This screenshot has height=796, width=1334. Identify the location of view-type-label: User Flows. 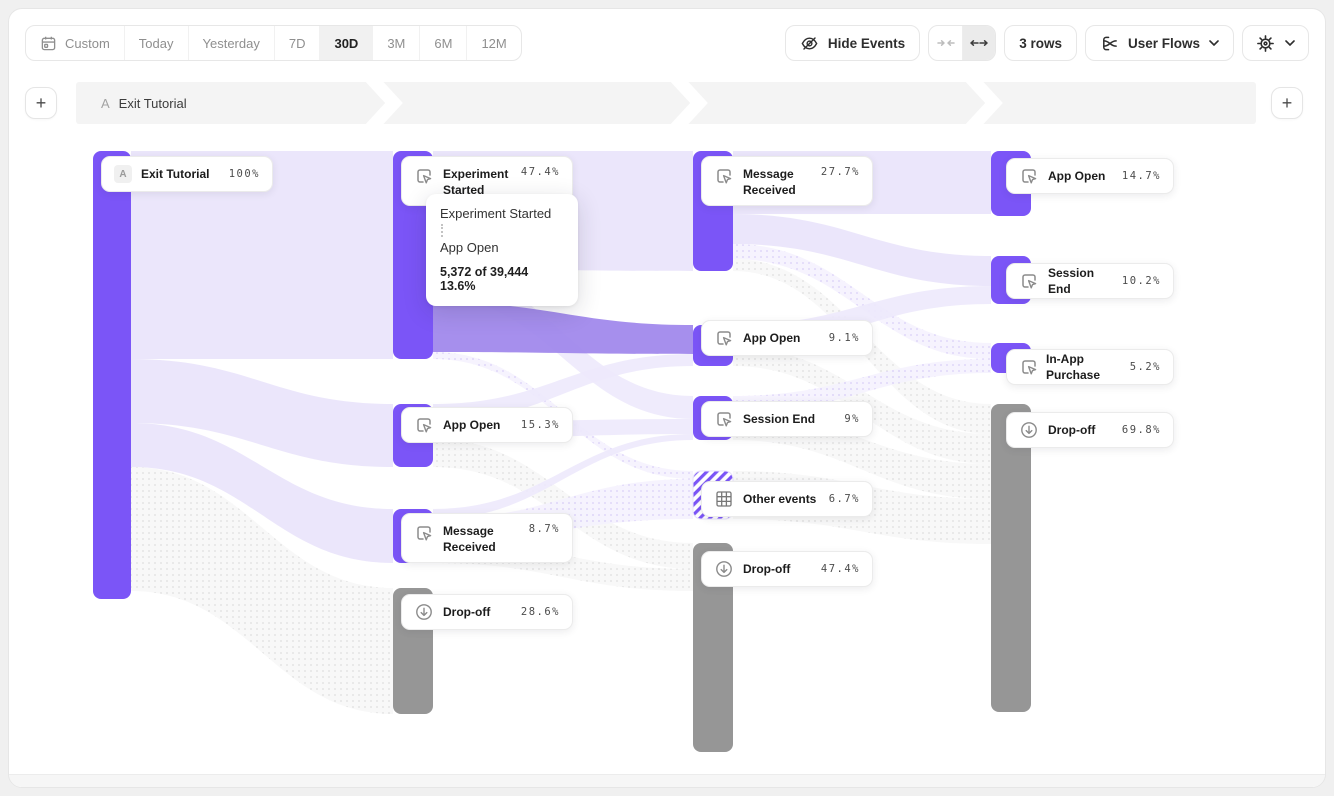
(1163, 43).